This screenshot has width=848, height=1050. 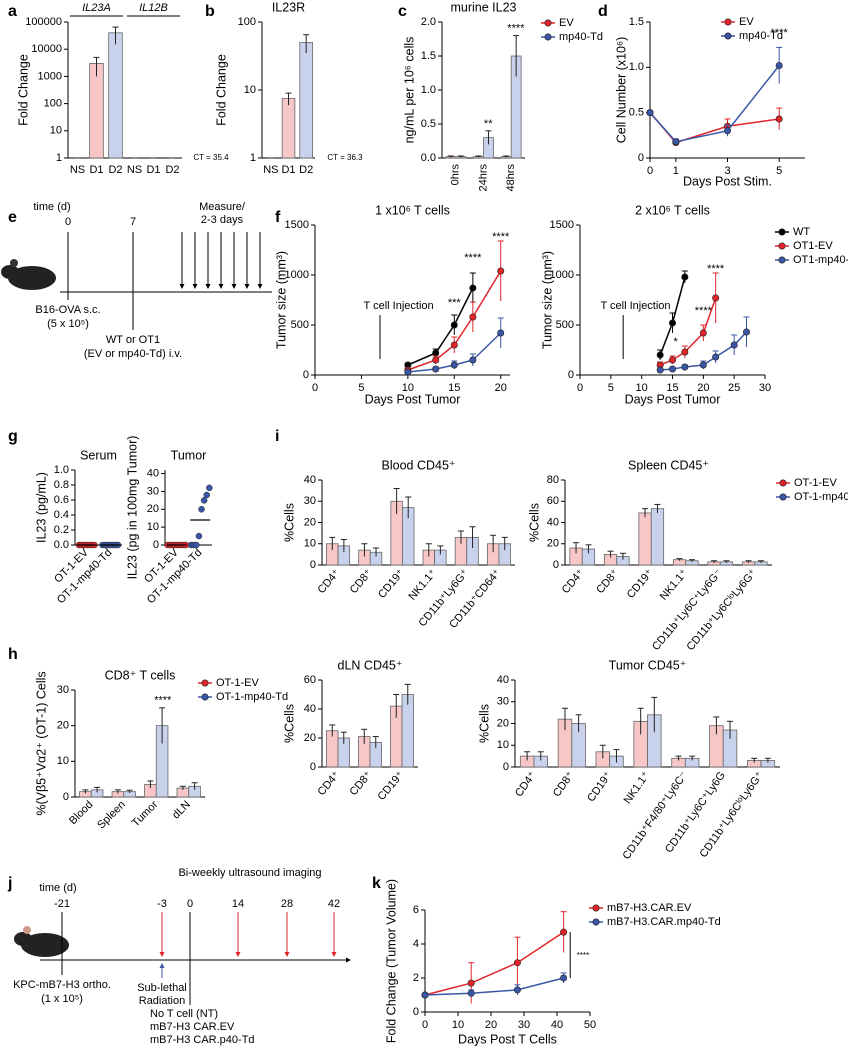 I want to click on chart-title: Spleen CD45⁺, so click(x=668, y=465).